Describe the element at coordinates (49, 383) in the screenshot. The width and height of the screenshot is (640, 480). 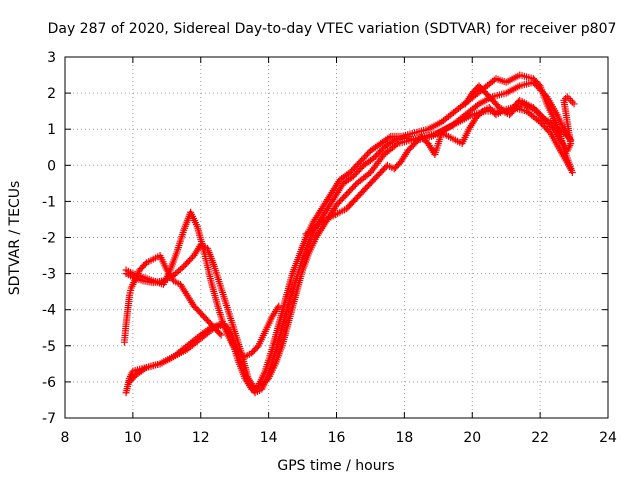
I see `y-tick-label: -6` at that location.